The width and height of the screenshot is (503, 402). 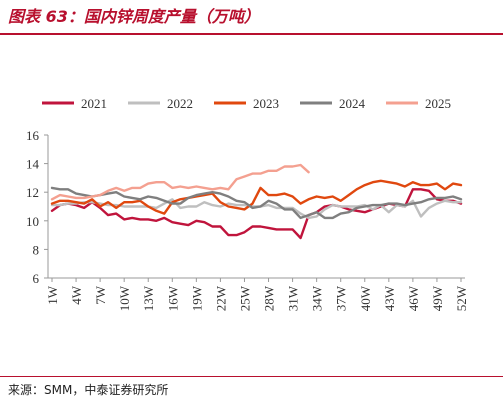 I want to click on x-tick-label: 31W, so click(x=293, y=298).